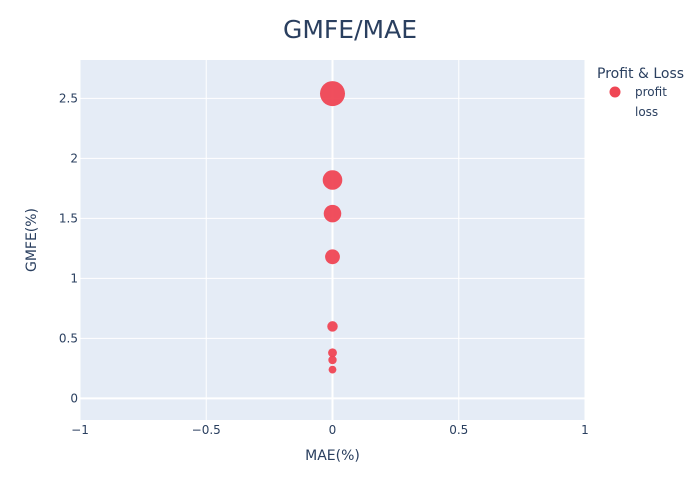 Image resolution: width=700 pixels, height=500 pixels. What do you see at coordinates (68, 98) in the screenshot?
I see `y-tick-label: 2.5` at bounding box center [68, 98].